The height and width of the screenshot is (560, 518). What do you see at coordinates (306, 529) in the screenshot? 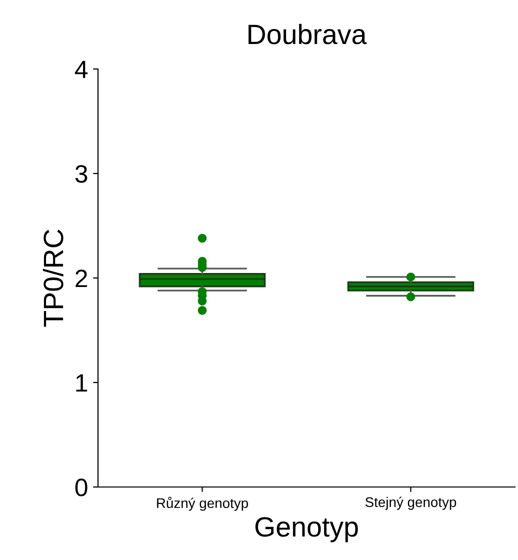
I see `x-axis-title: Genotyp` at bounding box center [306, 529].